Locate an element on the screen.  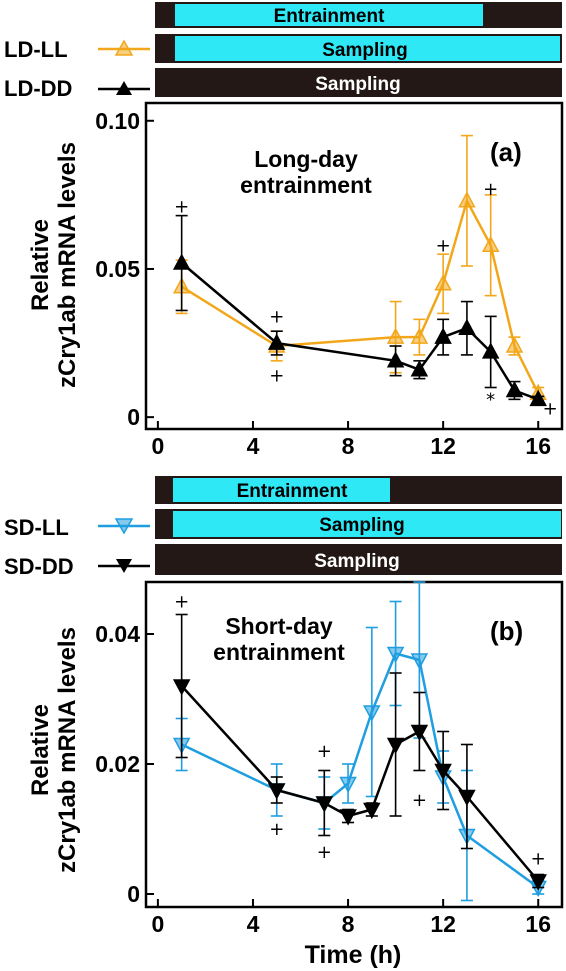
panel-a-entrainment-text: Entrainment is located at coordinates (330, 16).